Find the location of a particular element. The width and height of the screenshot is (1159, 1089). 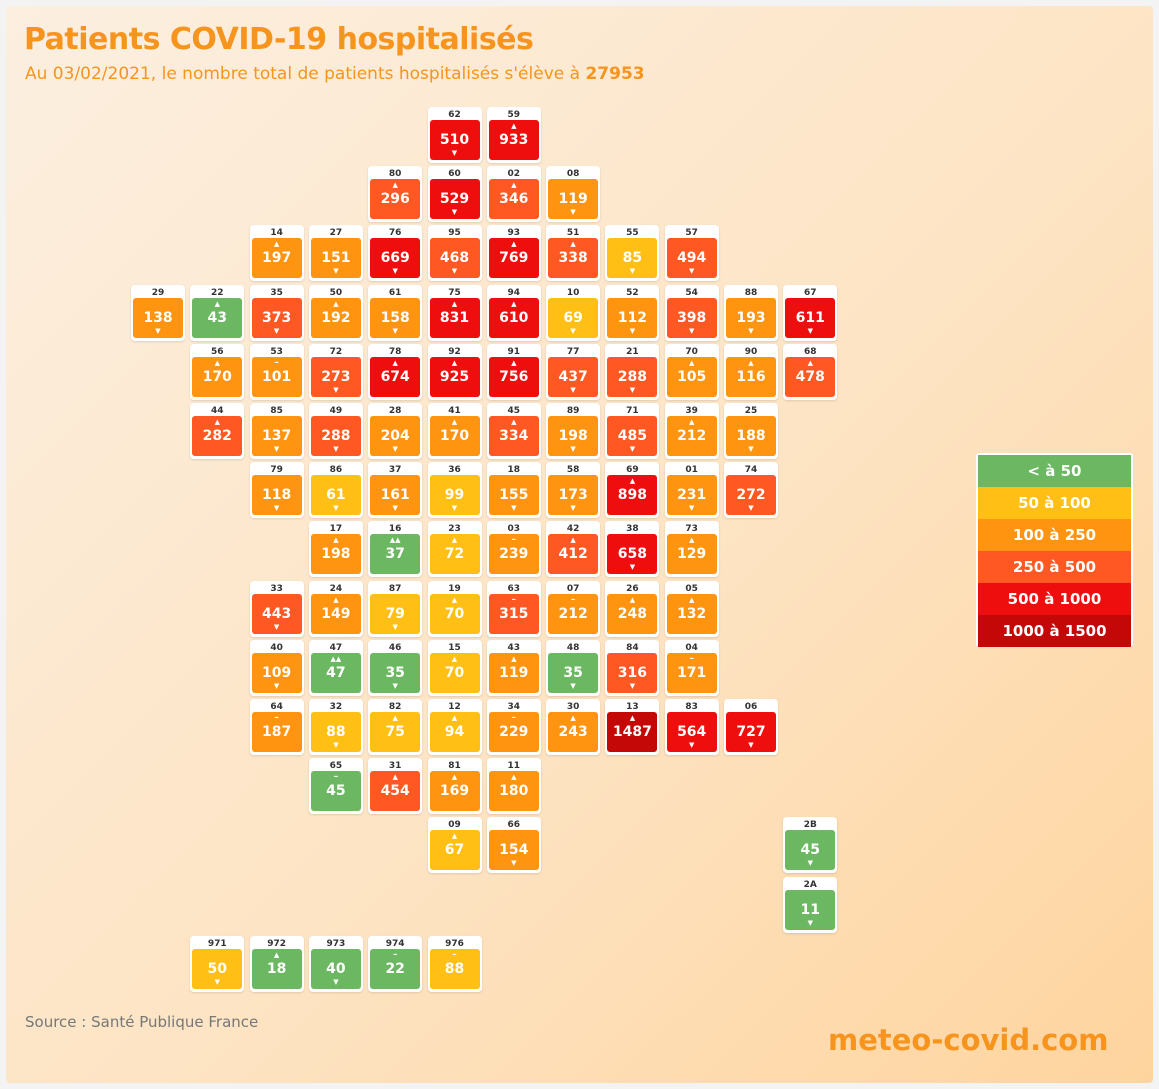

hospitalized-count: 510 is located at coordinates (454, 140).